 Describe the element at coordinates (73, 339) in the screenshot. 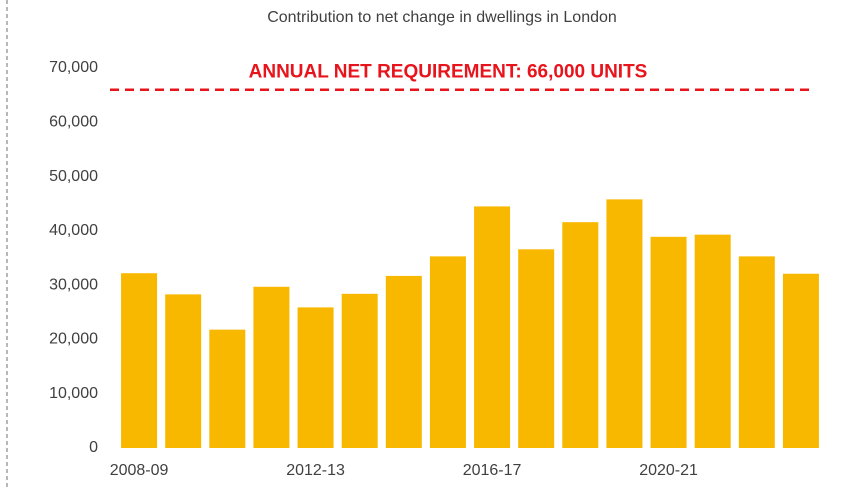

I see `y-tick-label: 20,000` at that location.